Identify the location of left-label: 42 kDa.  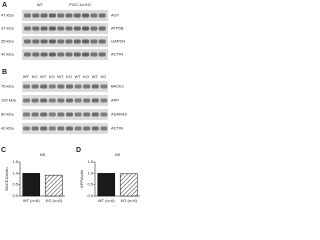
(7, 128).